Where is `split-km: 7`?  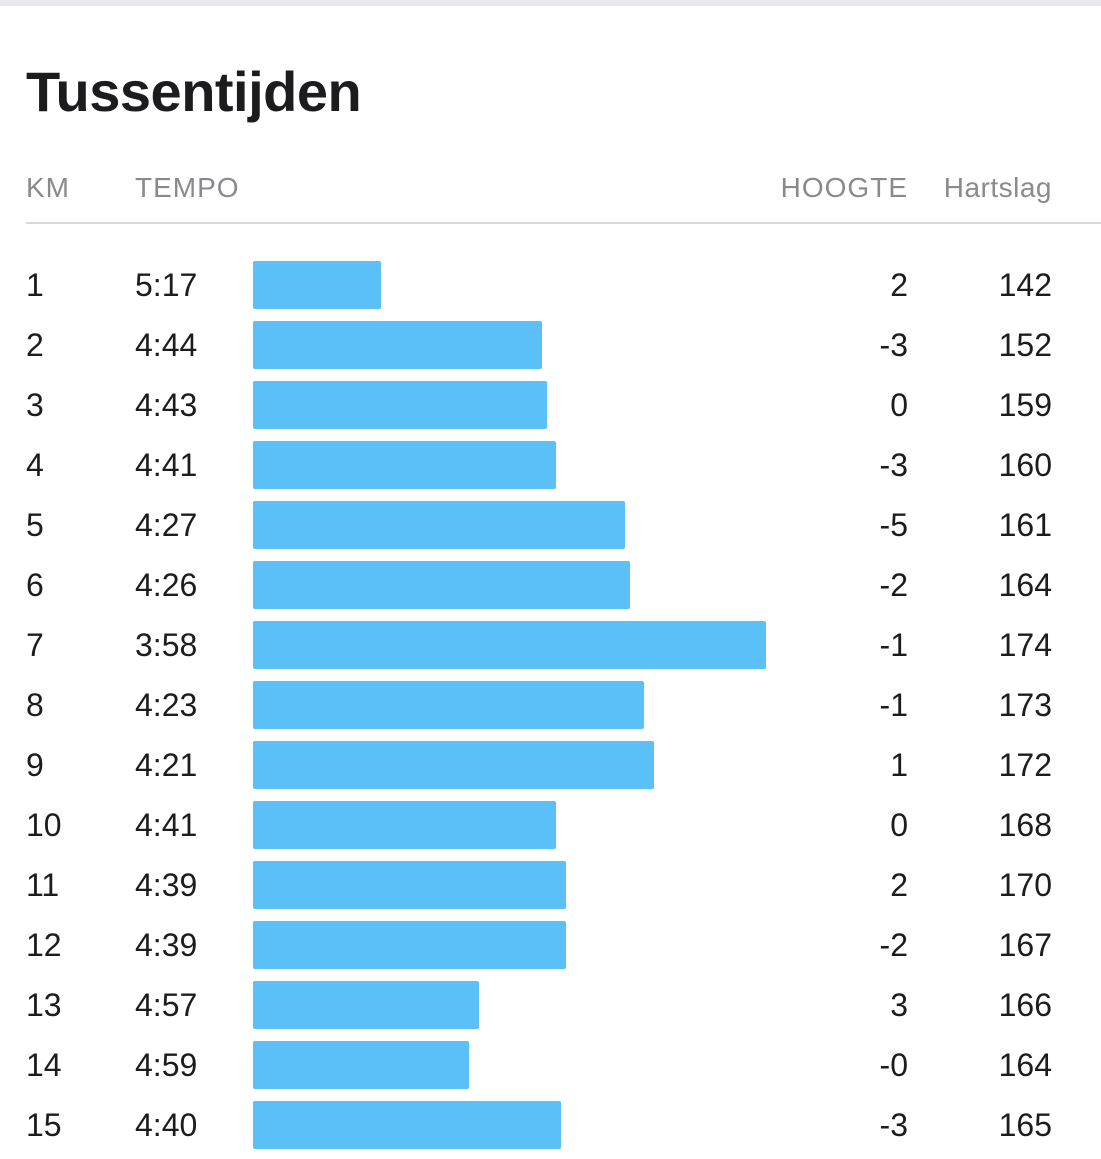 split-km: 7 is located at coordinates (35, 645).